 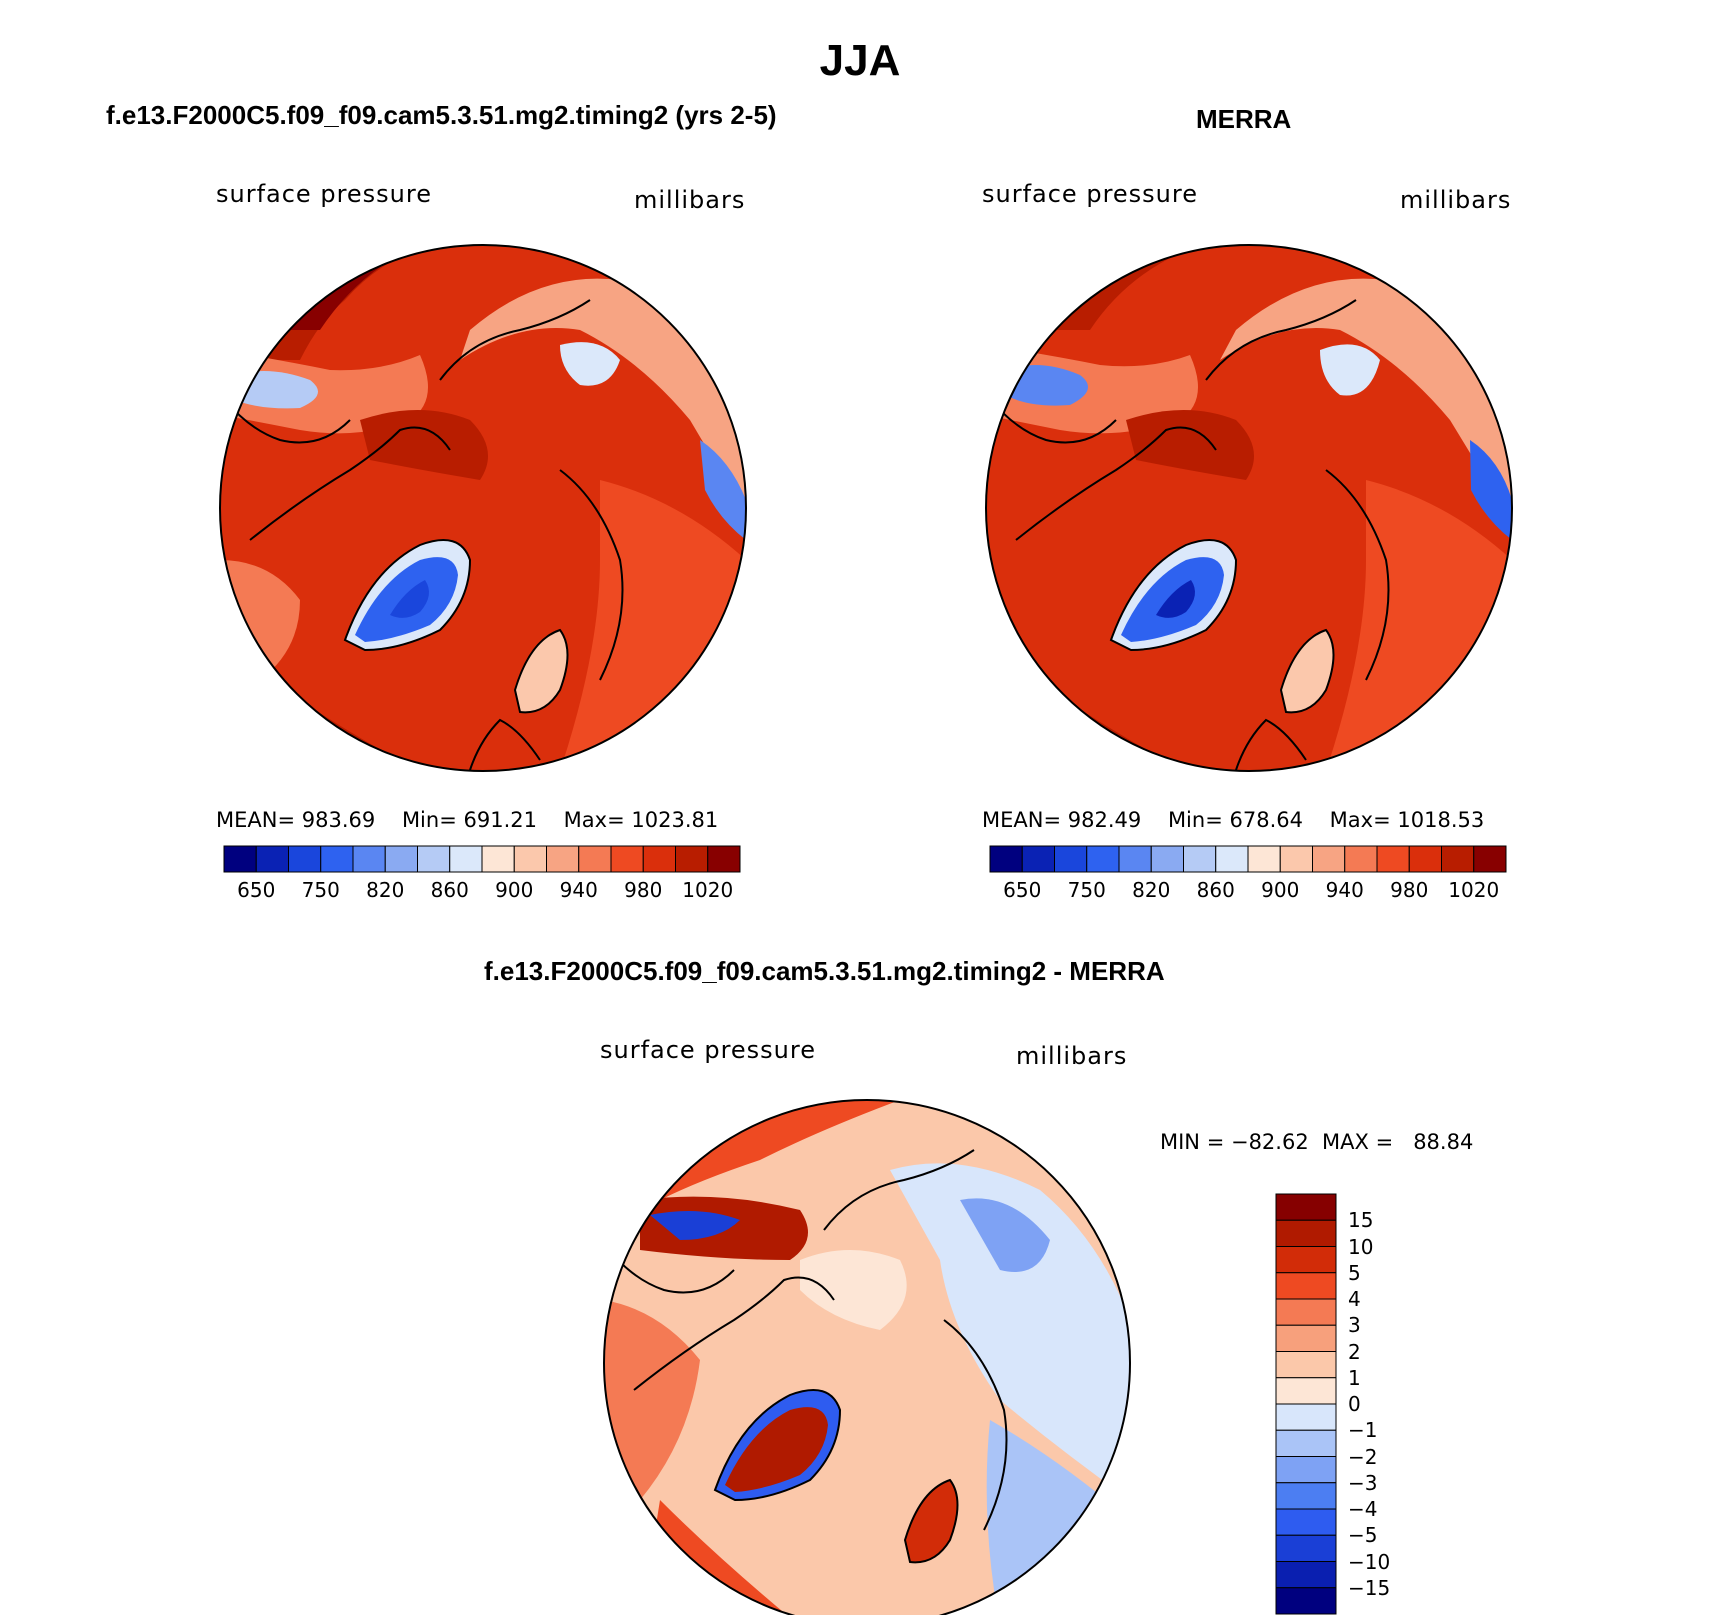 What do you see at coordinates (675, 820) in the screenshot?
I see `panel-1-max-value: 1023.81` at bounding box center [675, 820].